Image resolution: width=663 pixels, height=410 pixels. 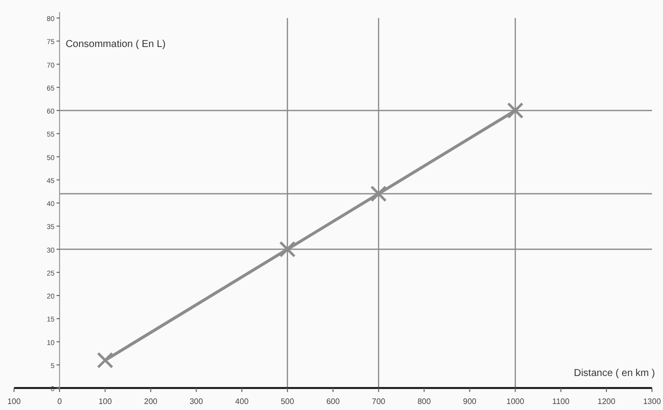 I want to click on x-tick-label: 1100, so click(x=561, y=401).